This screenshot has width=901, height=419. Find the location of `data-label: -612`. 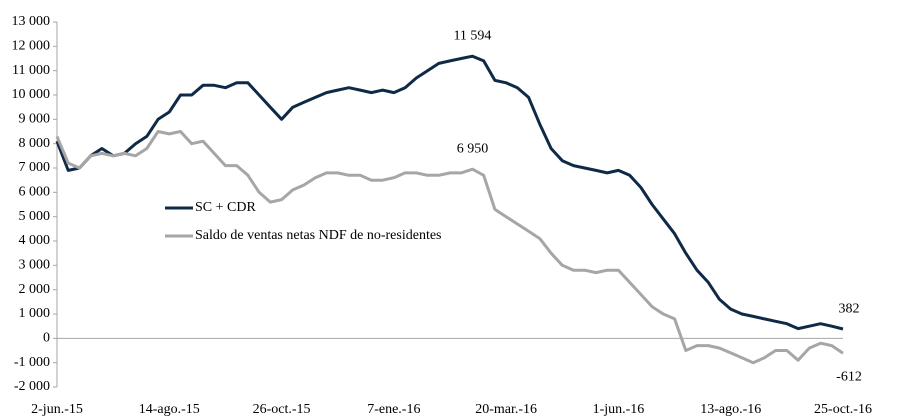

data-label: -612 is located at coordinates (849, 376).